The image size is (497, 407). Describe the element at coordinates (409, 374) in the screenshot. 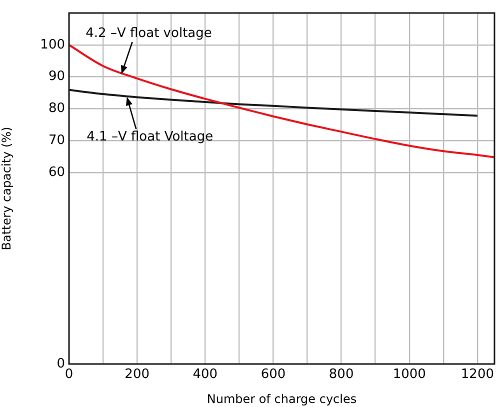

I see `x-tick-label: 1000` at that location.